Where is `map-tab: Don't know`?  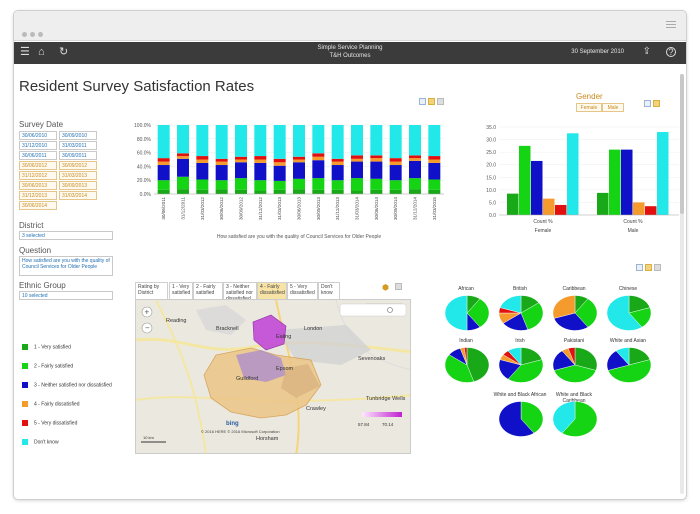 map-tab: Don't know is located at coordinates (329, 291).